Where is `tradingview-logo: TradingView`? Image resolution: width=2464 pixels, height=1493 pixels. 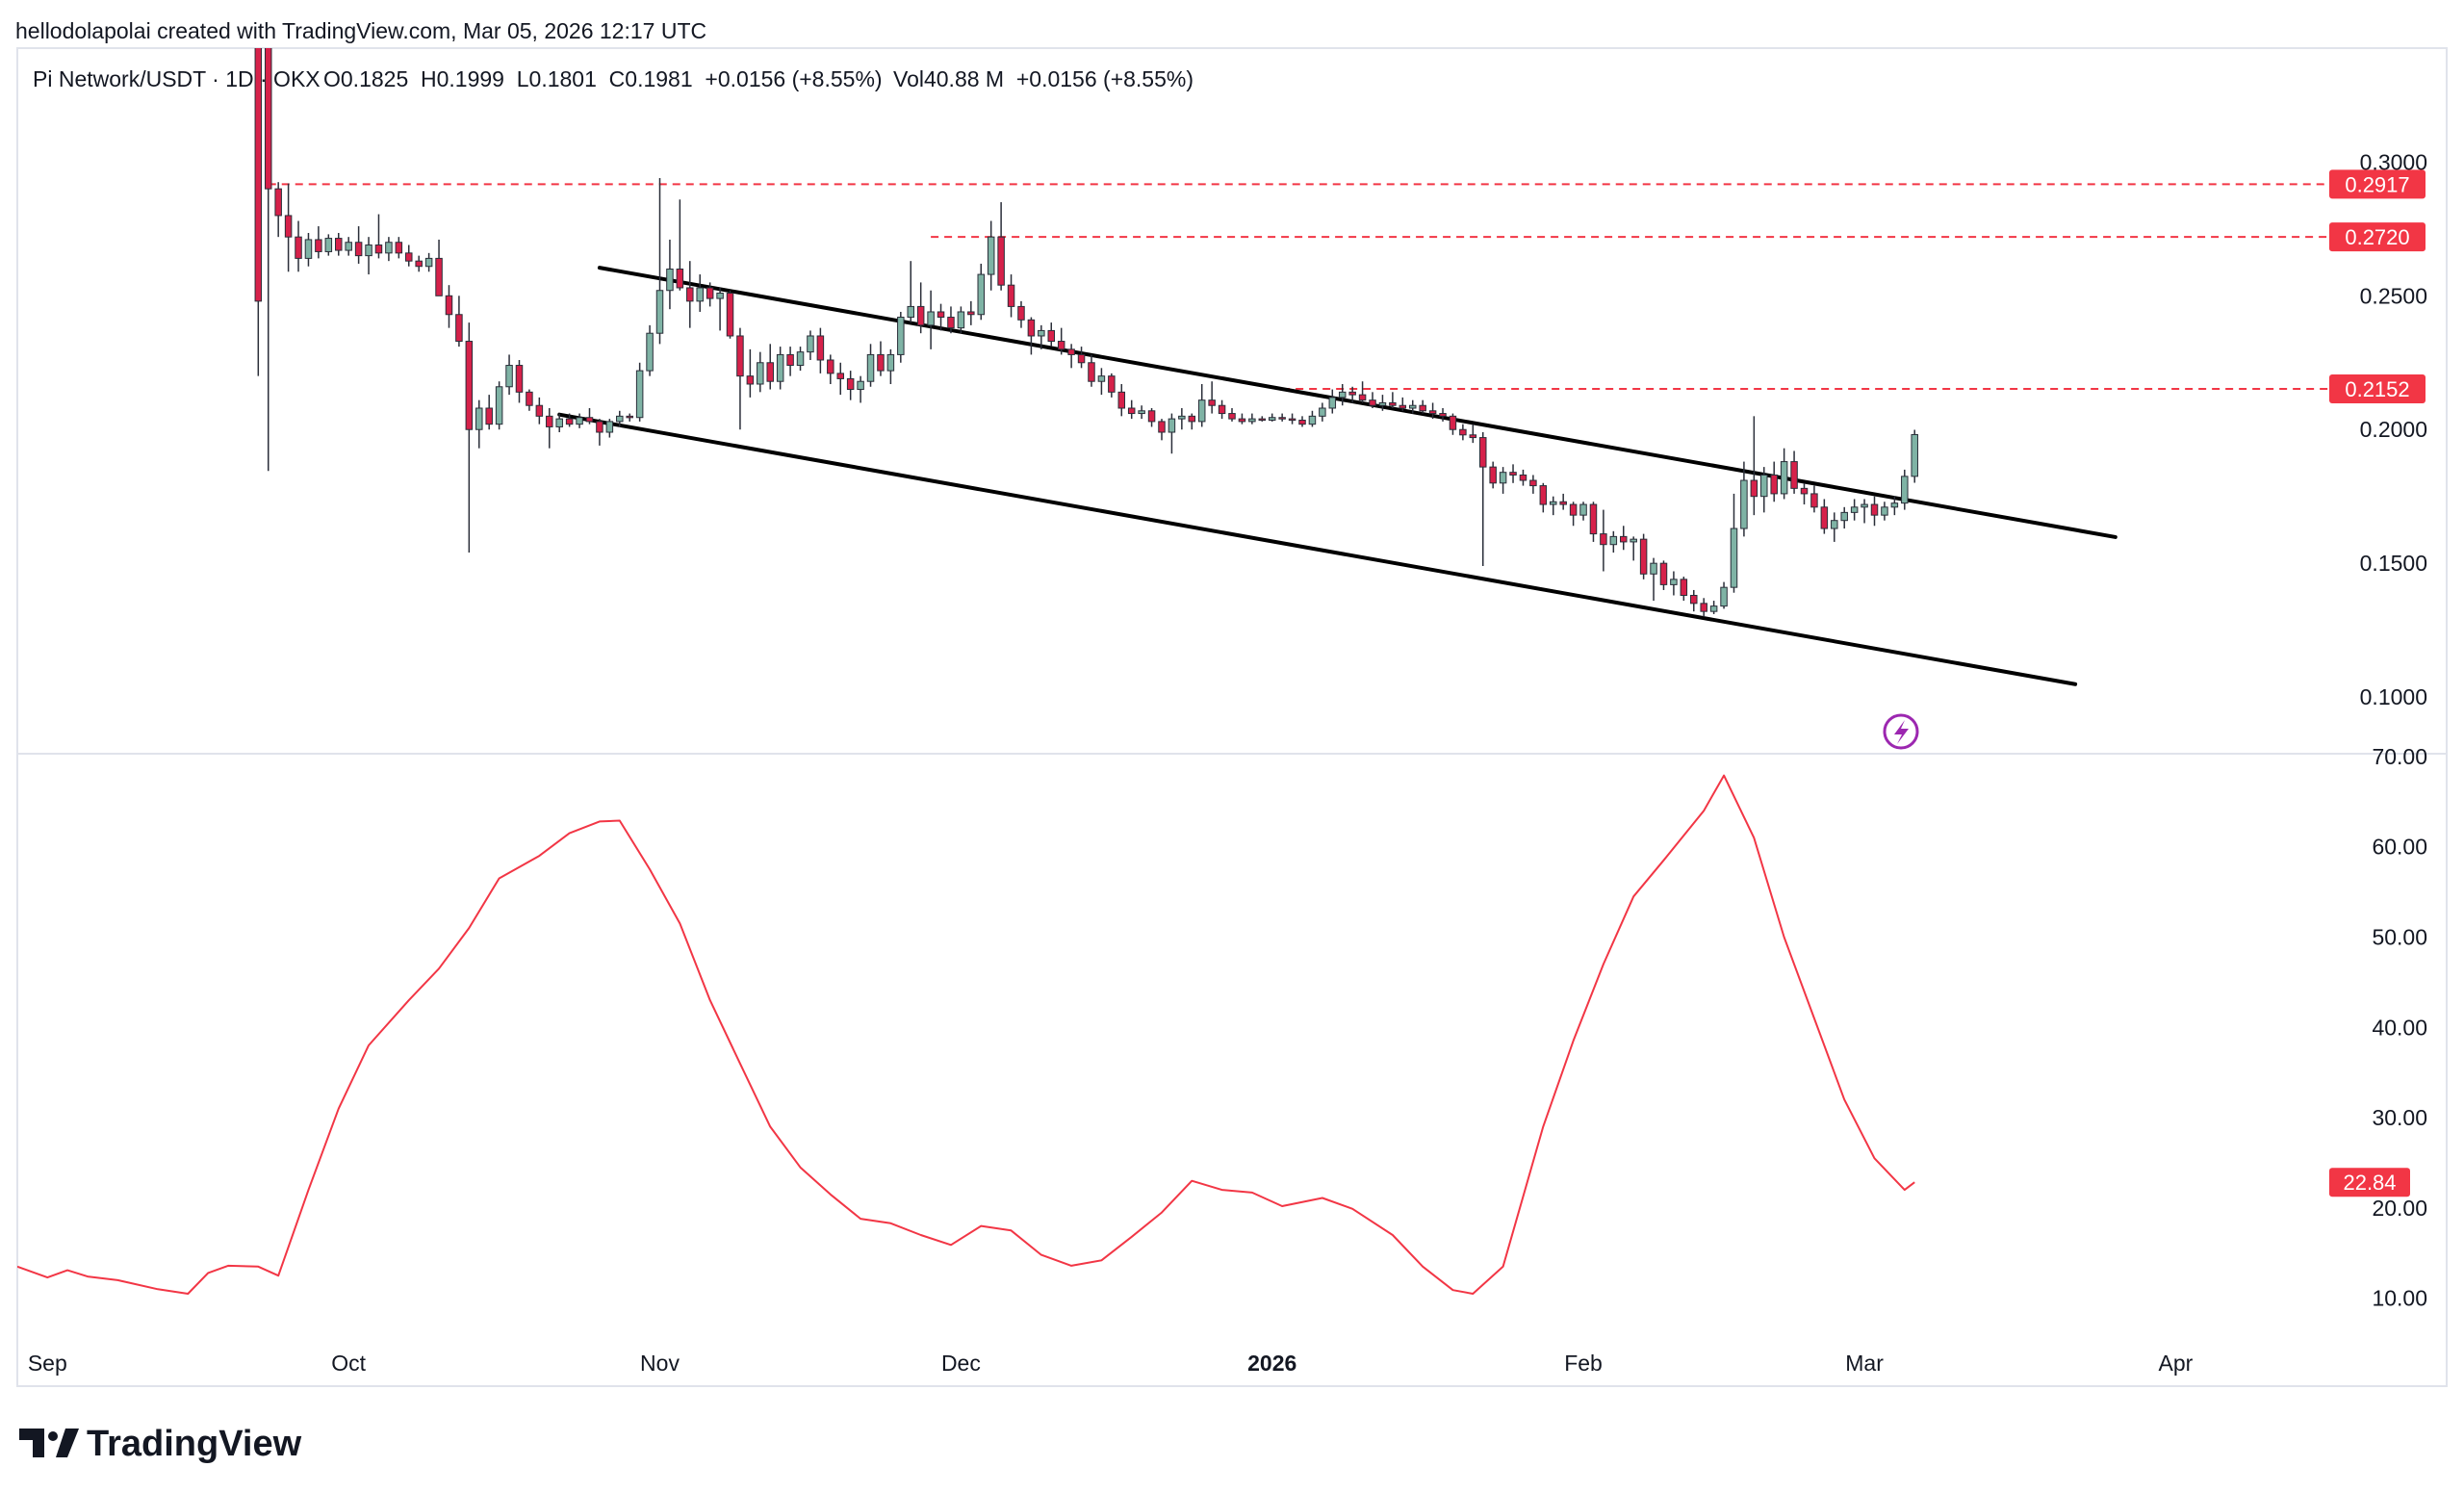 tradingview-logo: TradingView is located at coordinates (160, 1444).